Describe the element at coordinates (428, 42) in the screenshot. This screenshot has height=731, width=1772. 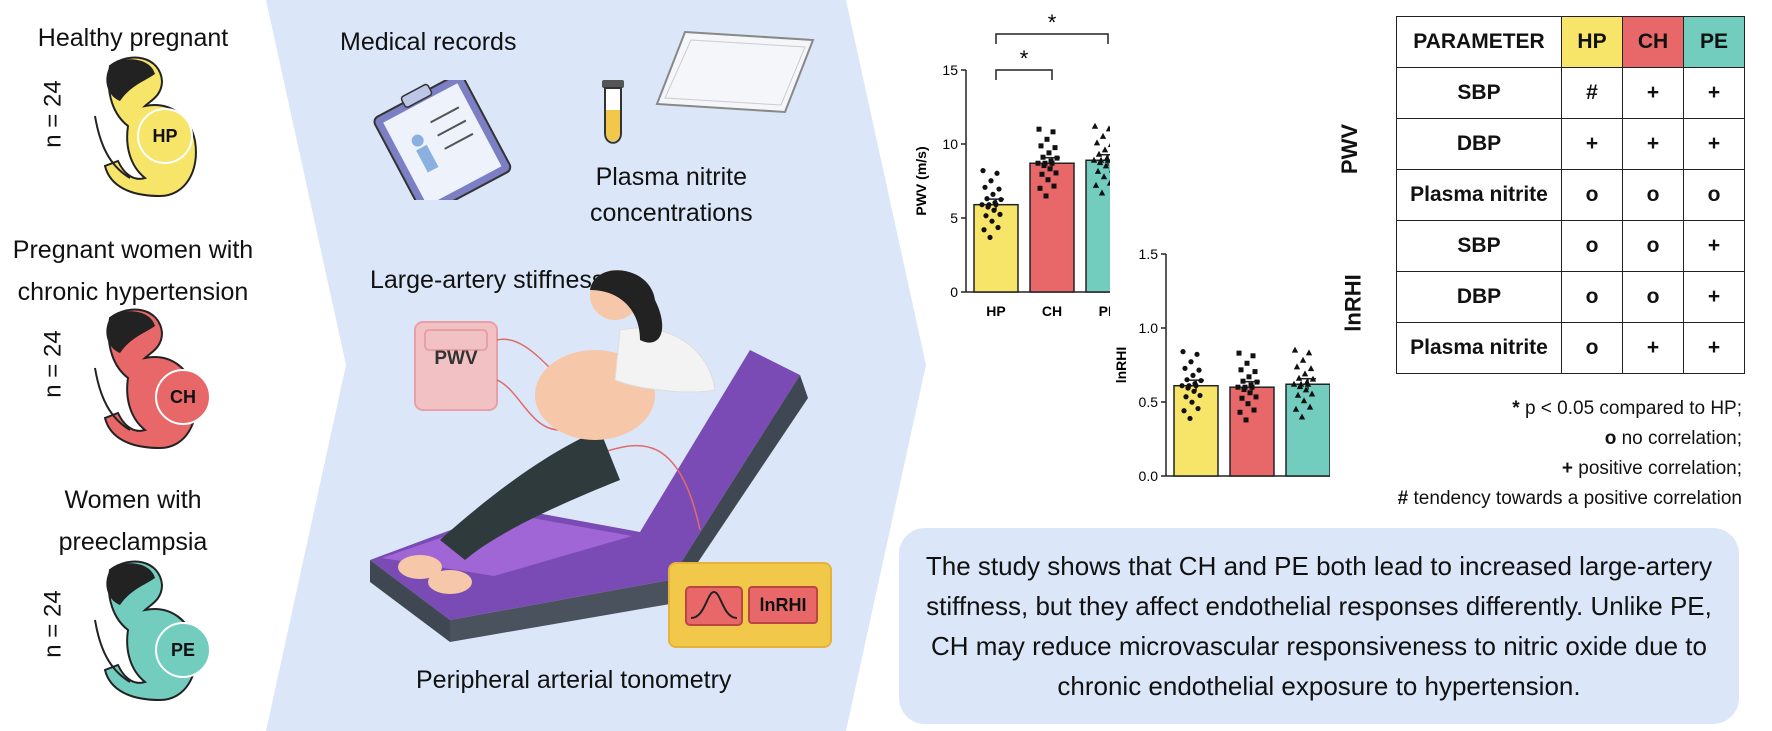
I see `medical-records-label: Medical records` at that location.